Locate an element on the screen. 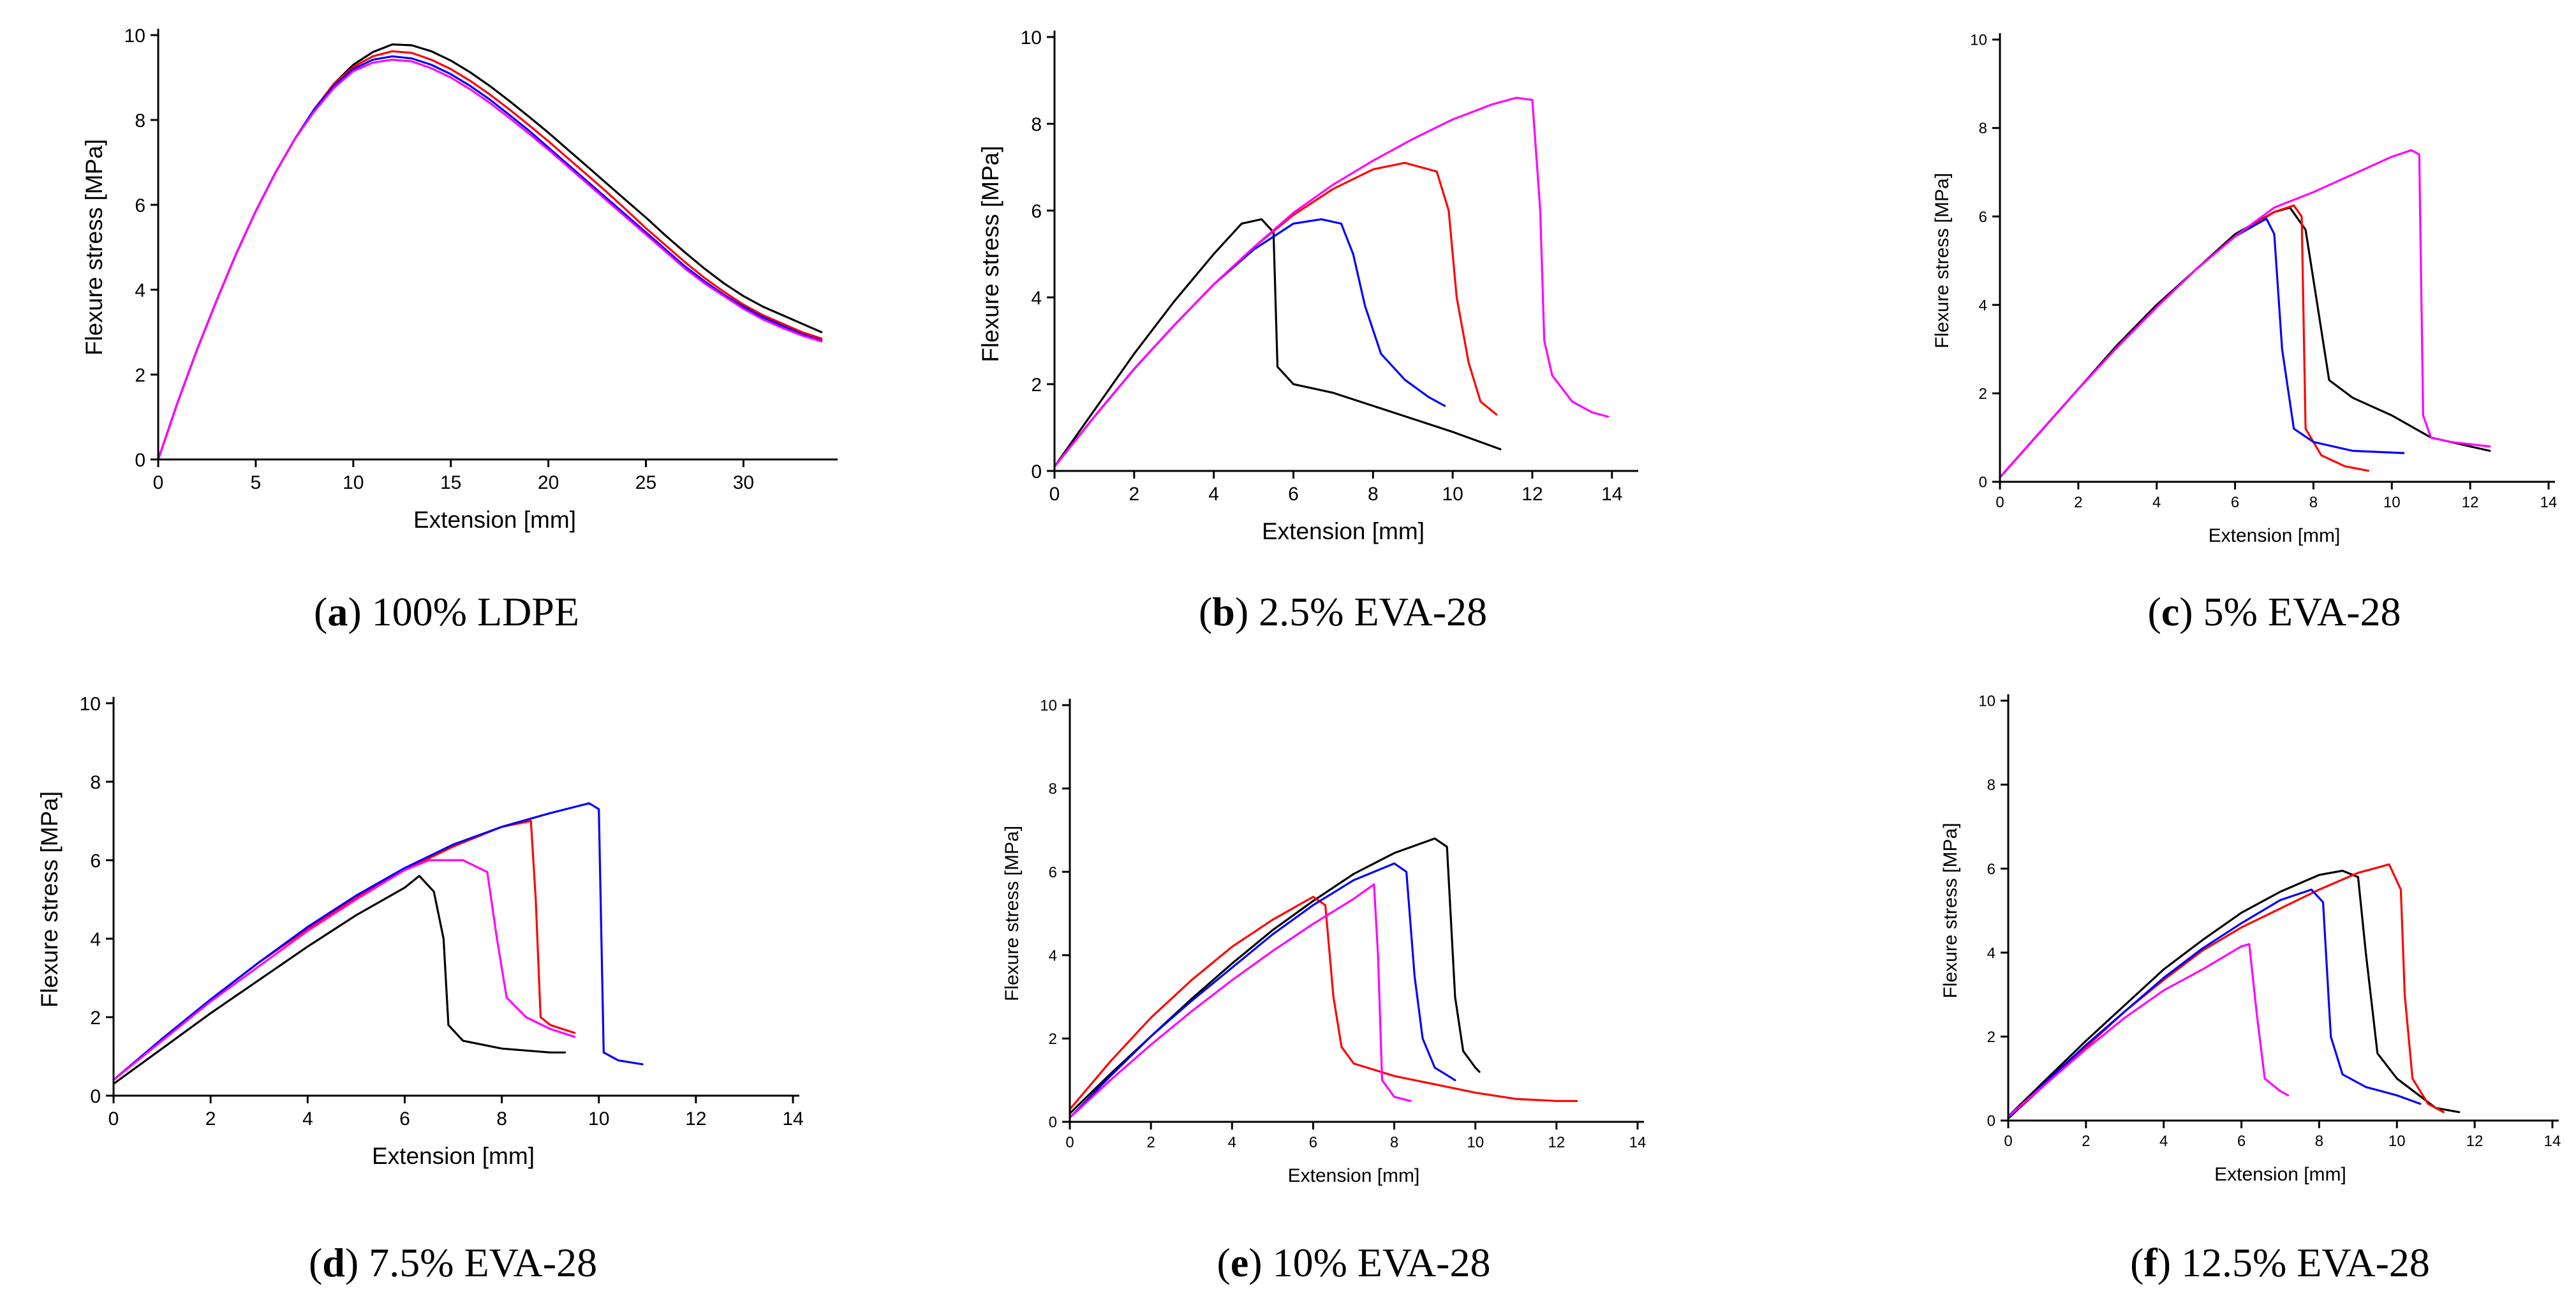 The image size is (2576, 1312). caption-letter: a is located at coordinates (337, 611).